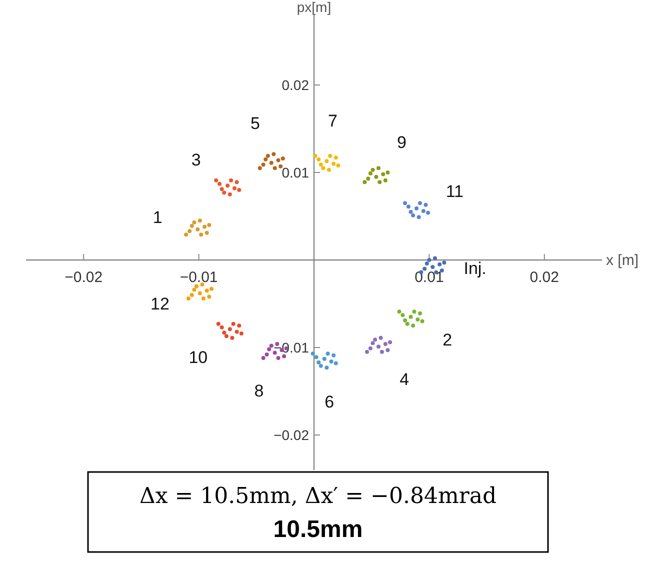 This screenshot has width=654, height=562. What do you see at coordinates (296, 85) in the screenshot?
I see `y-tick-label: 0.02` at bounding box center [296, 85].